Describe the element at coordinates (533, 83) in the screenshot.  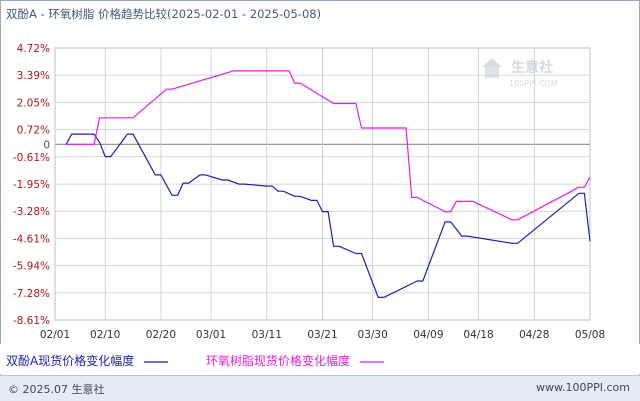
I see `watermark-site: 100PPI.COM` at that location.